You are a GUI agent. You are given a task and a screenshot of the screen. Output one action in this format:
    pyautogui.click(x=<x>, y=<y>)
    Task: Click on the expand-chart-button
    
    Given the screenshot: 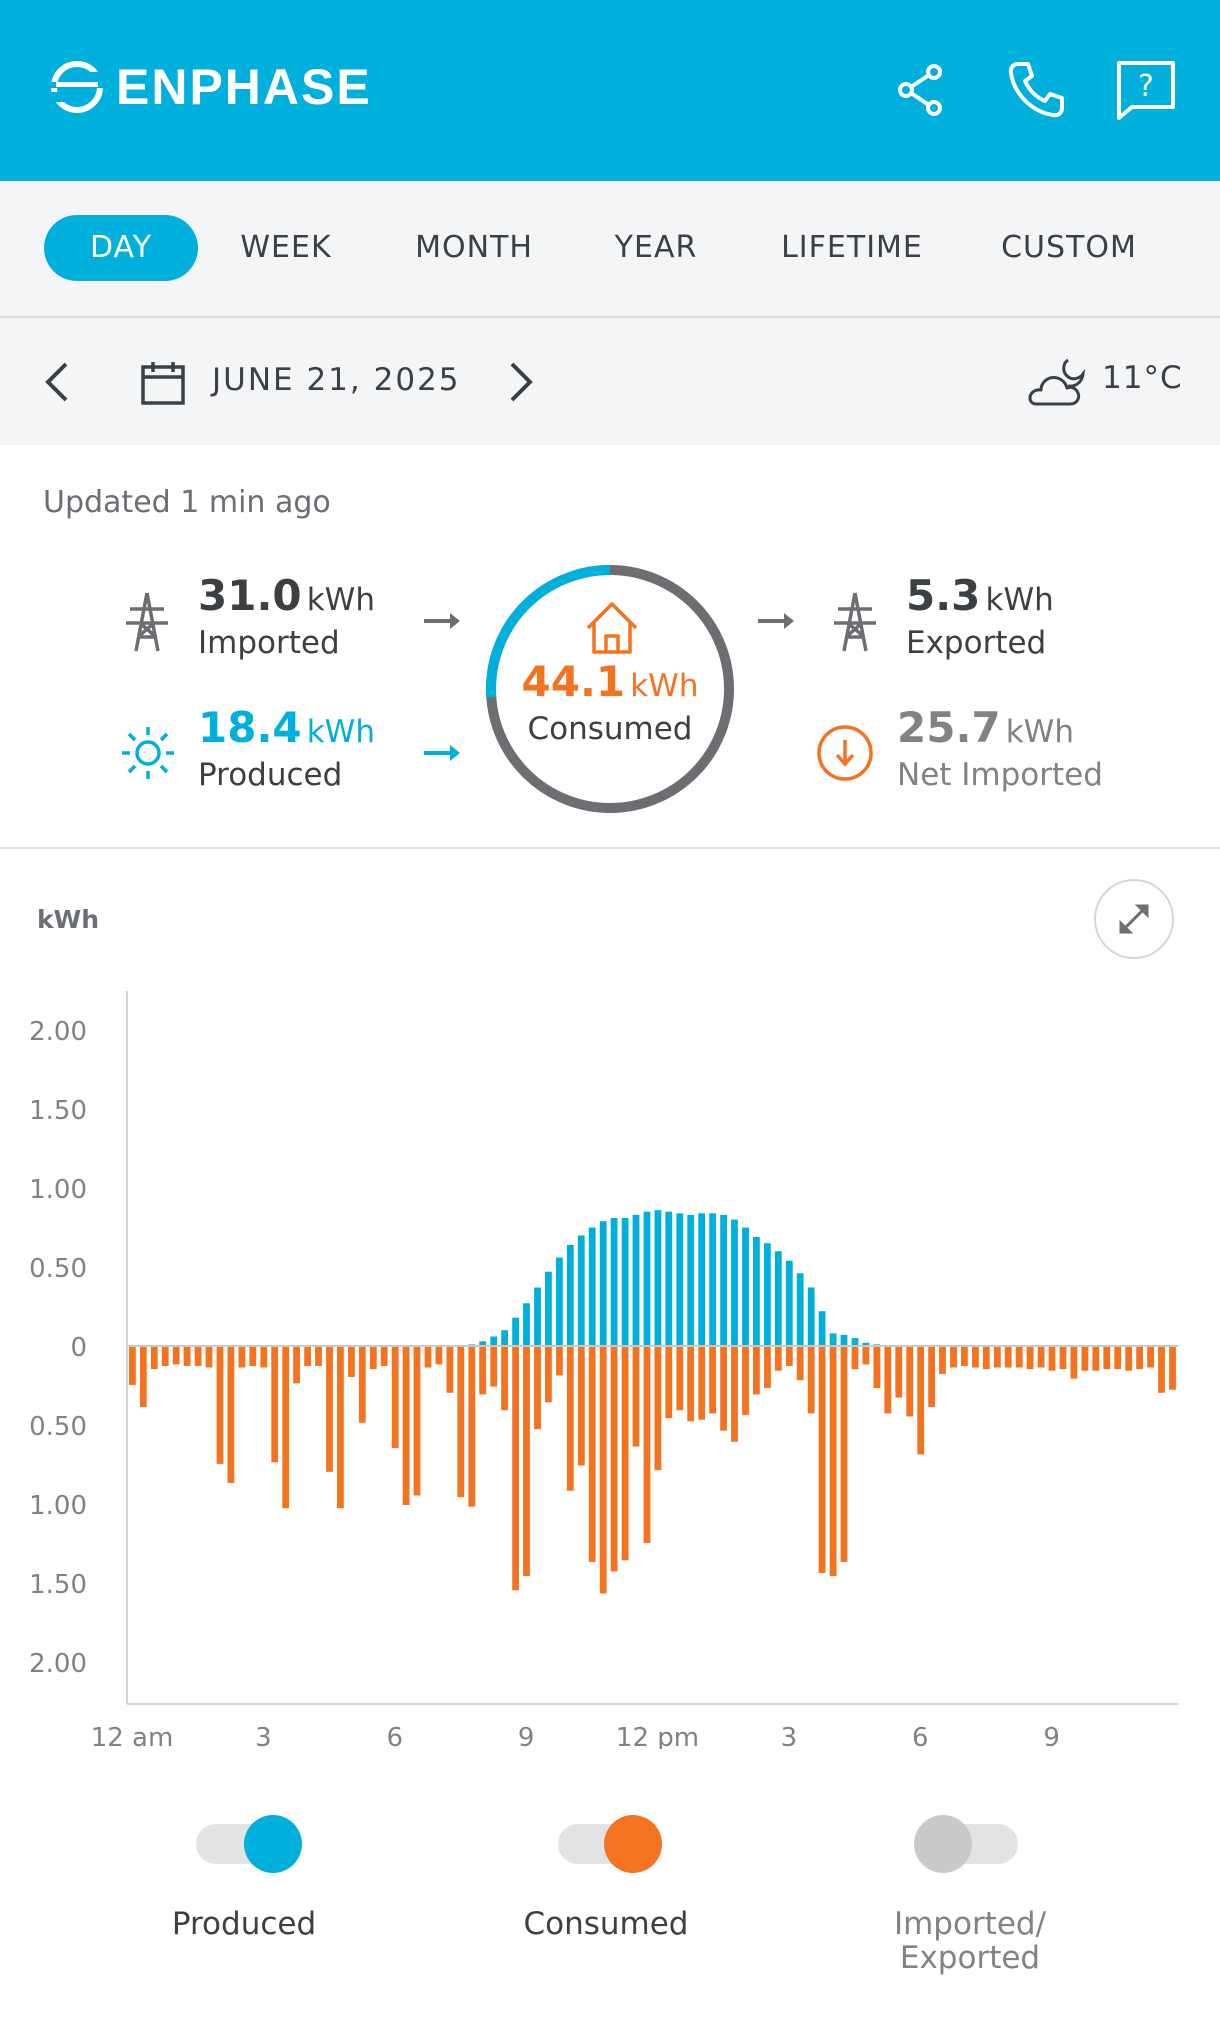 What is the action you would take?
    pyautogui.click(x=1134, y=919)
    